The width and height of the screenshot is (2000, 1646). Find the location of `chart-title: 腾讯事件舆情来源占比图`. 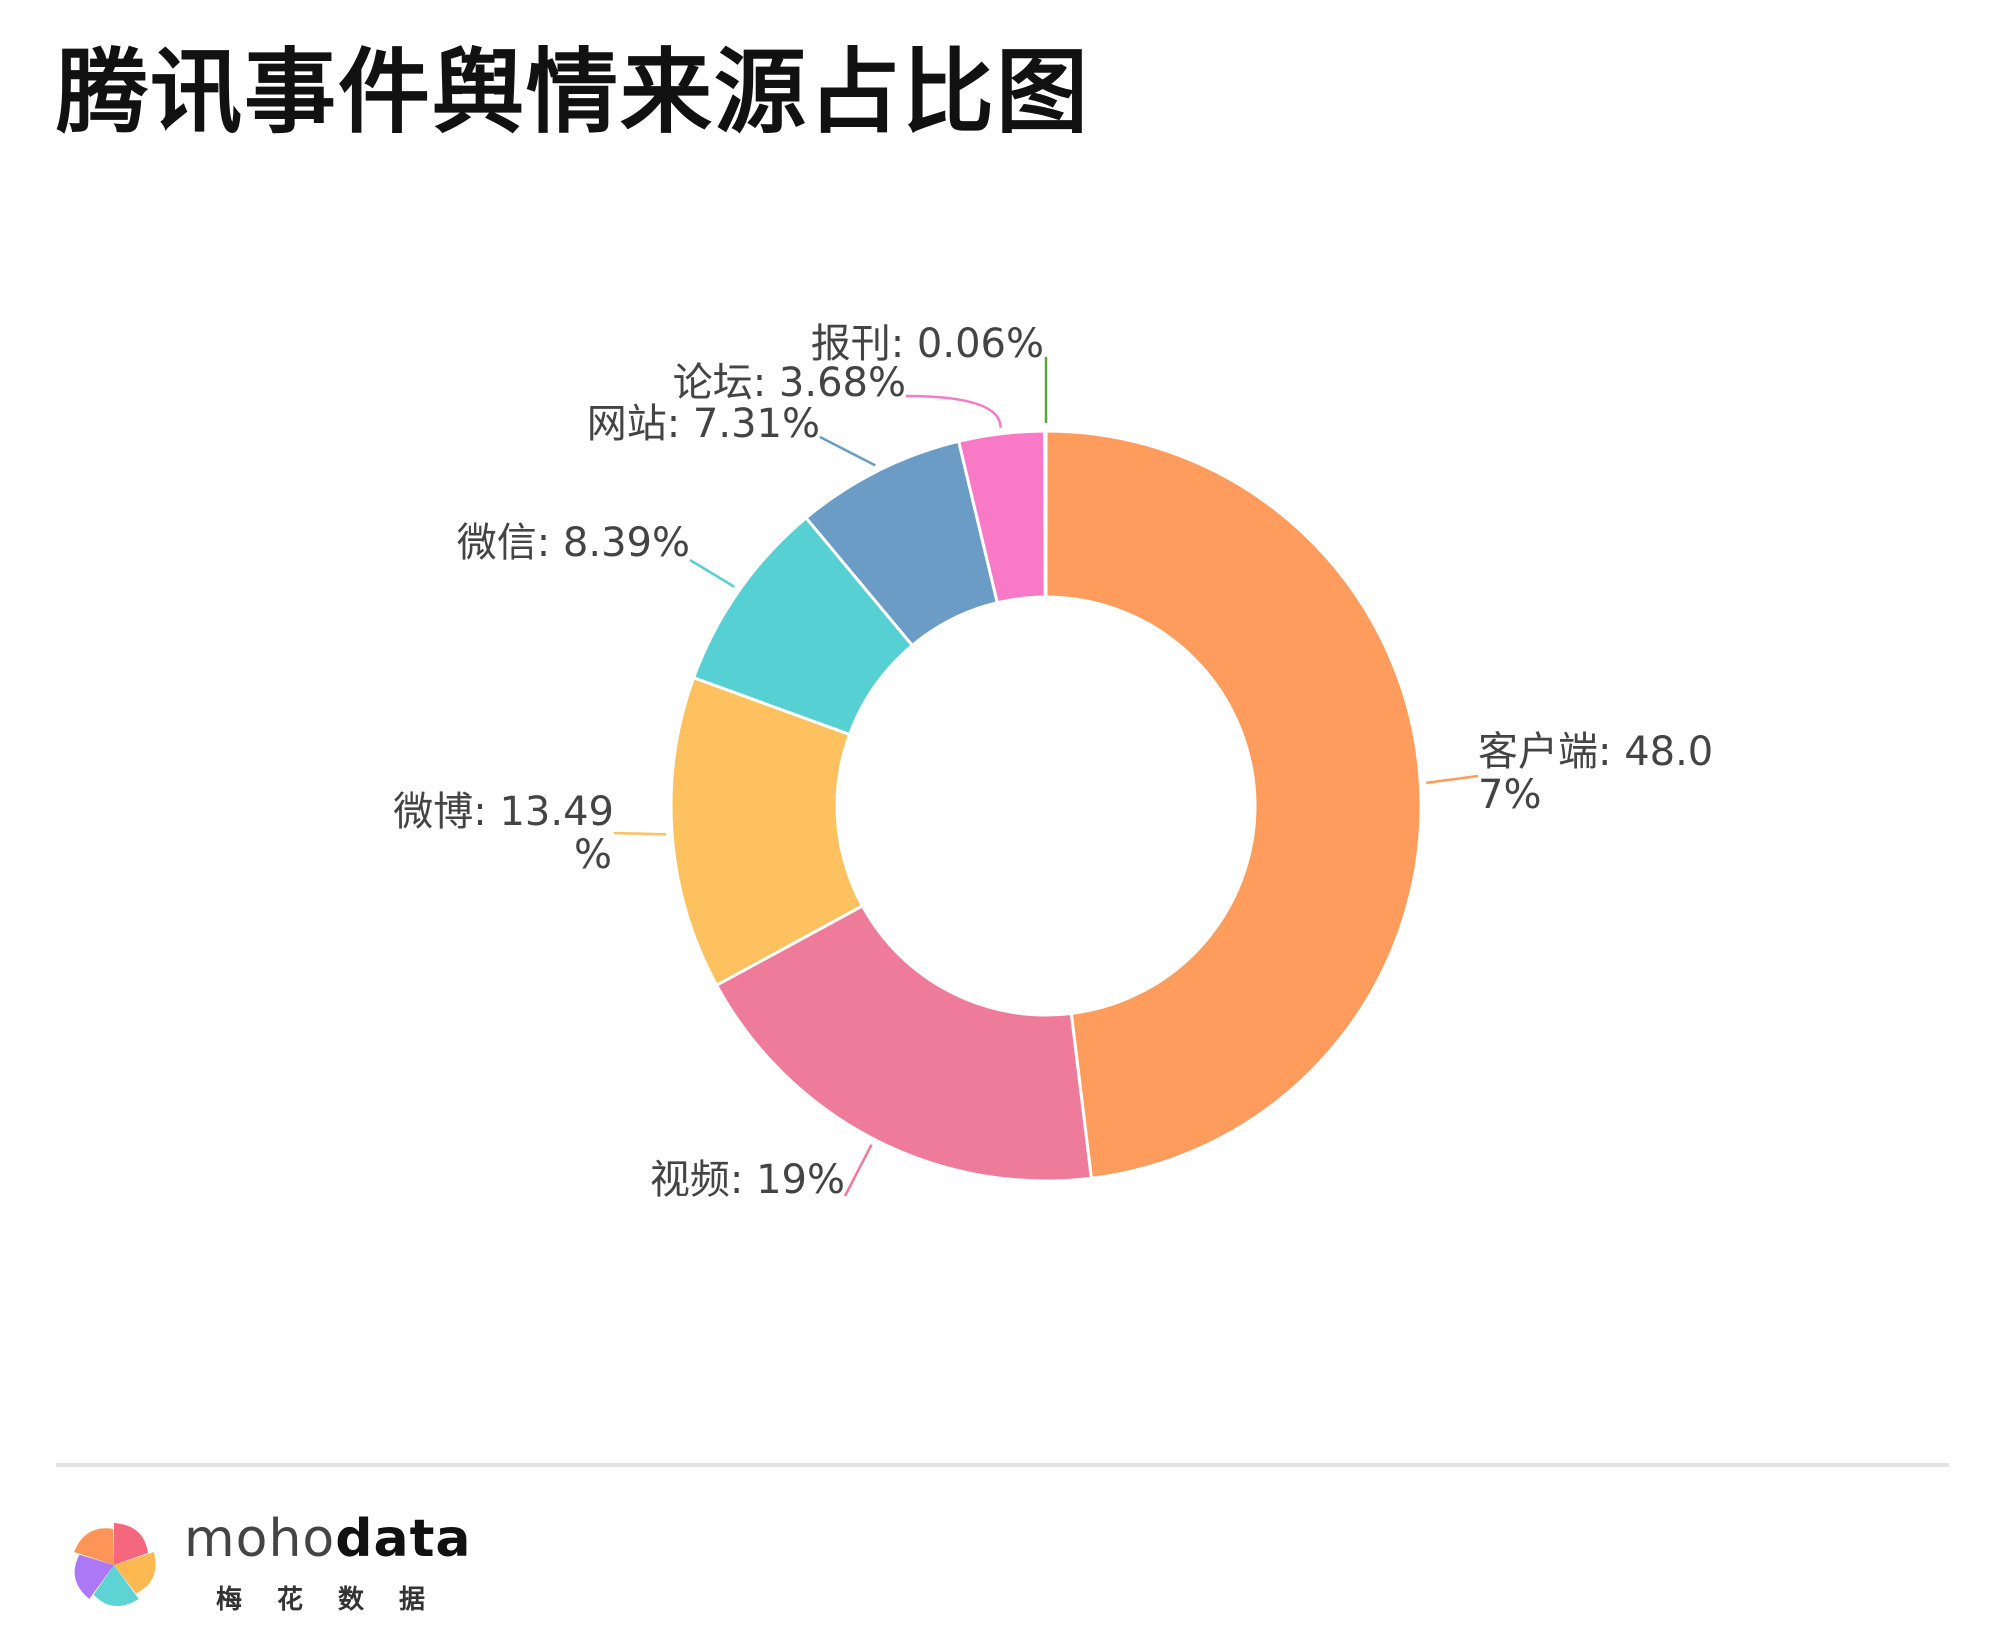

chart-title: 腾讯事件舆情来源占比图 is located at coordinates (573, 92).